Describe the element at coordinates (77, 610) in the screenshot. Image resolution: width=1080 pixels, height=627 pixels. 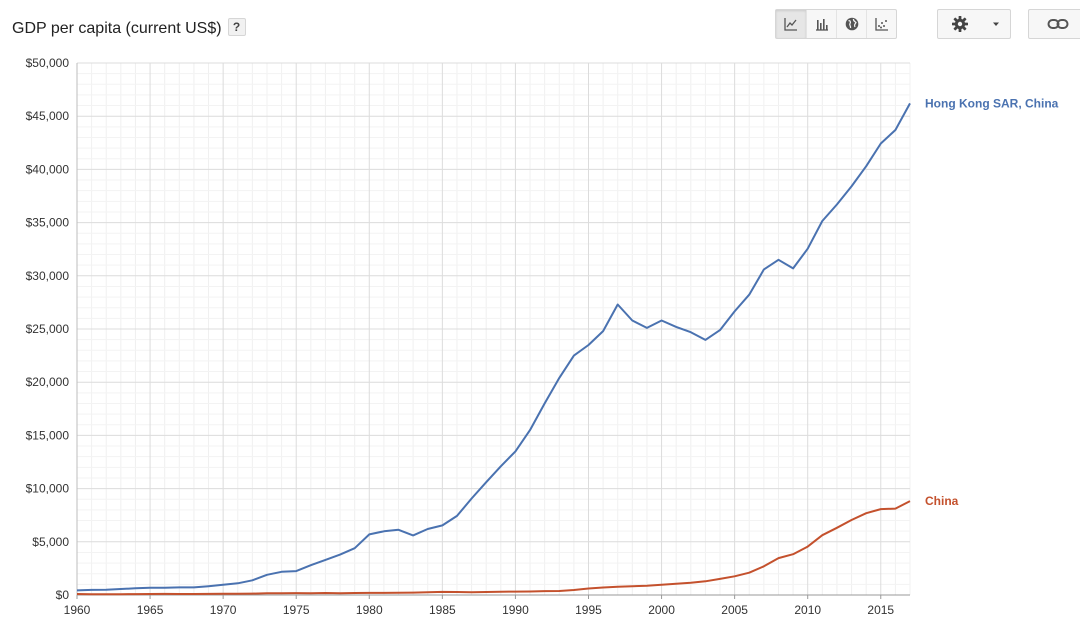
I see `x-tick-label: 1960` at that location.